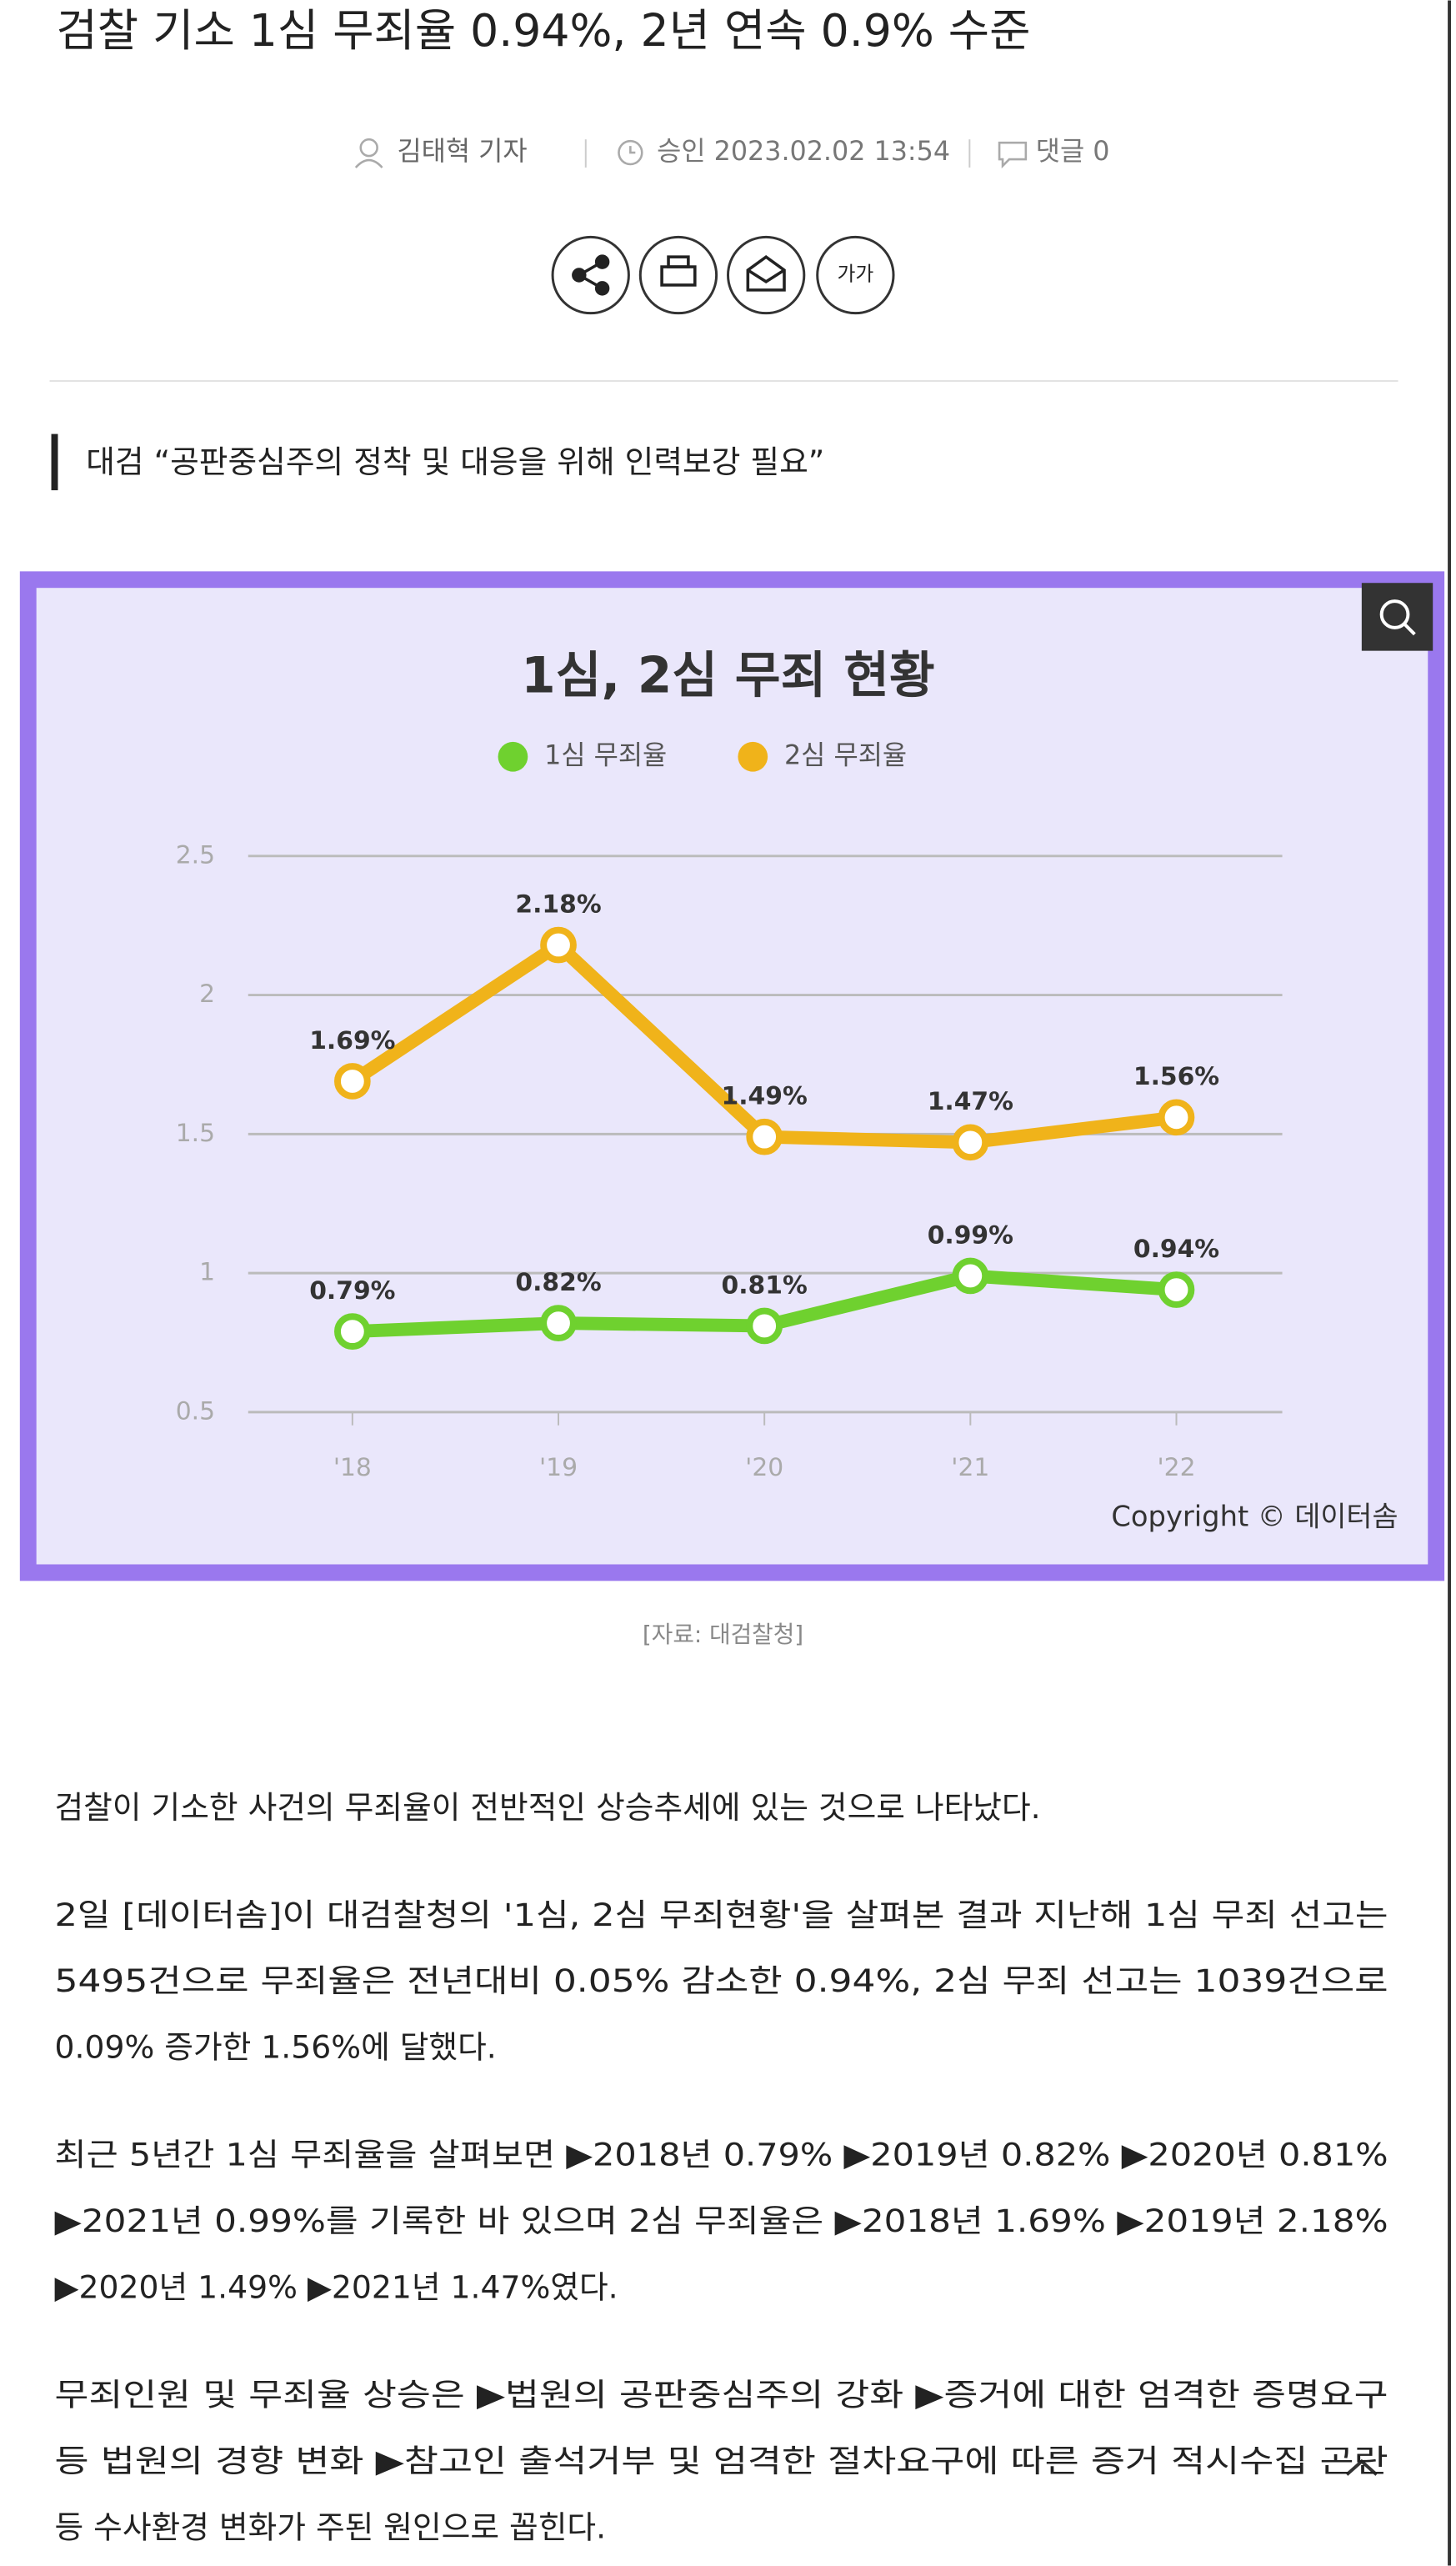  Describe the element at coordinates (803, 152) in the screenshot. I see `approved-date: 승인 2023.02.02 13:54` at that location.